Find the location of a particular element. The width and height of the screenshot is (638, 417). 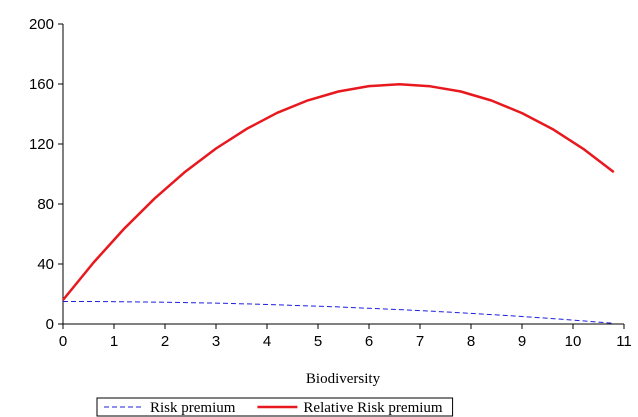

x-tick-label: 5 is located at coordinates (318, 341).